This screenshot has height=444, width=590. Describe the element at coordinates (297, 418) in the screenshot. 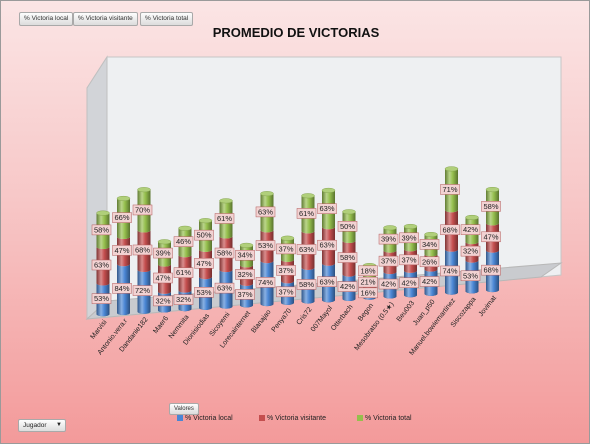

I see `legend-label-visitante: % Victoria visitante` at that location.